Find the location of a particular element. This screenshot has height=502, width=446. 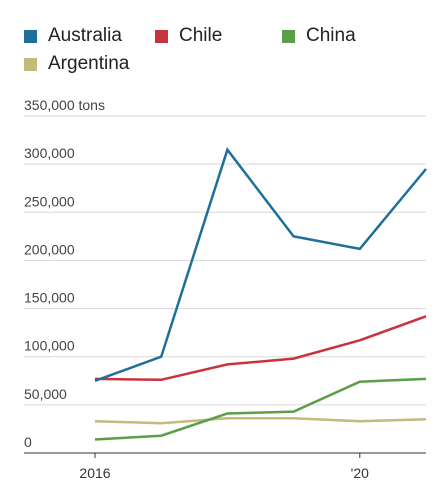

legend-item-chile: Chile is located at coordinates (188, 36).